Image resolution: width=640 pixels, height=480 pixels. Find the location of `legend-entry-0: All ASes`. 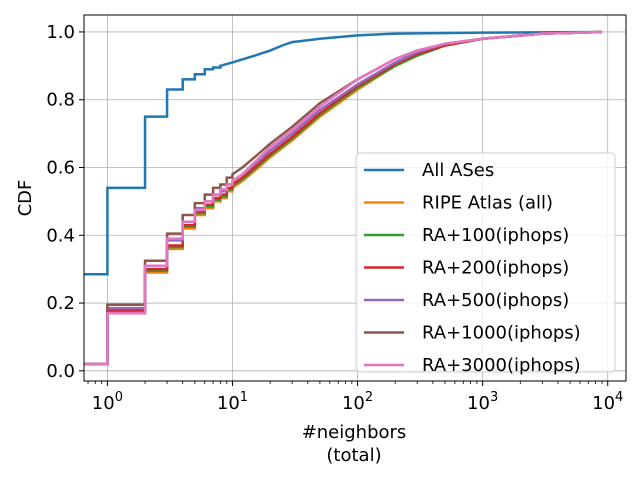

legend-entry-0: All ASes is located at coordinates (458, 170).